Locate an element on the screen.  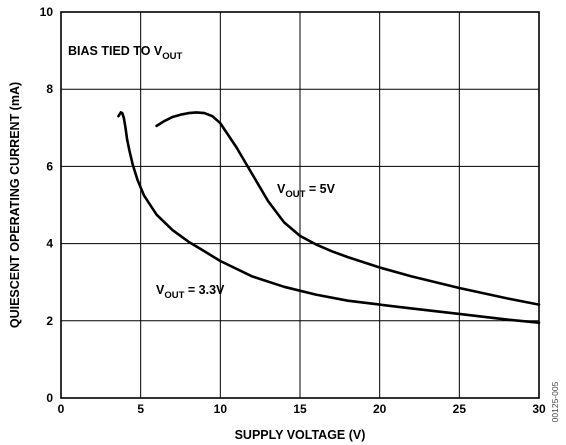
x-tick-label: 15 is located at coordinates (300, 409).